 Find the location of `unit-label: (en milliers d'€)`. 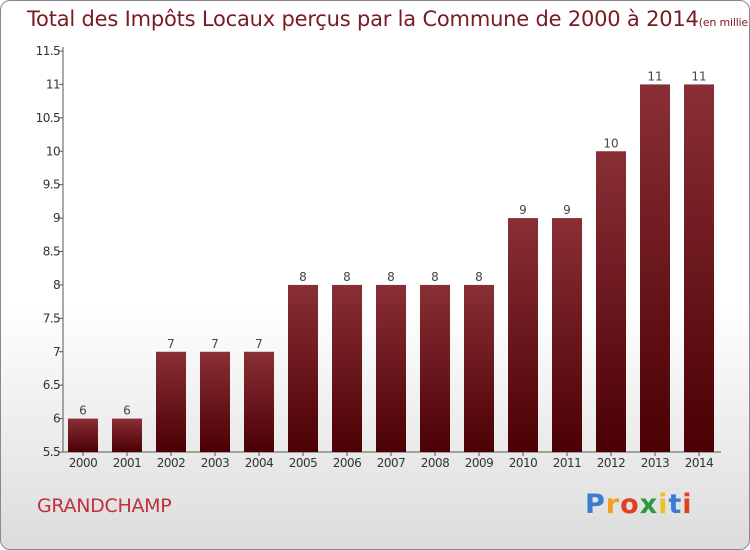

unit-label: (en milliers d'€) is located at coordinates (723, 22).